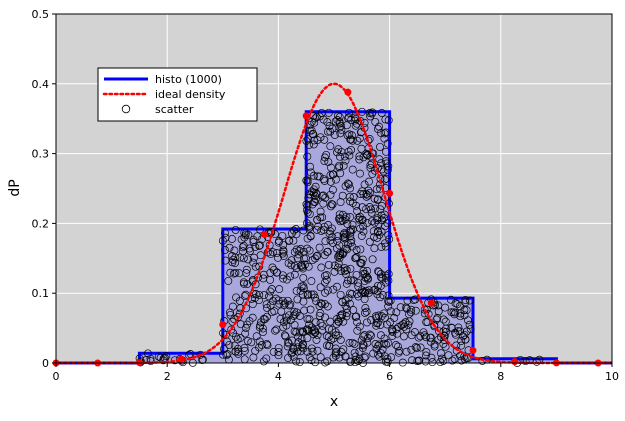  What do you see at coordinates (56, 376) in the screenshot?
I see `x-tick-label: 0` at bounding box center [56, 376].